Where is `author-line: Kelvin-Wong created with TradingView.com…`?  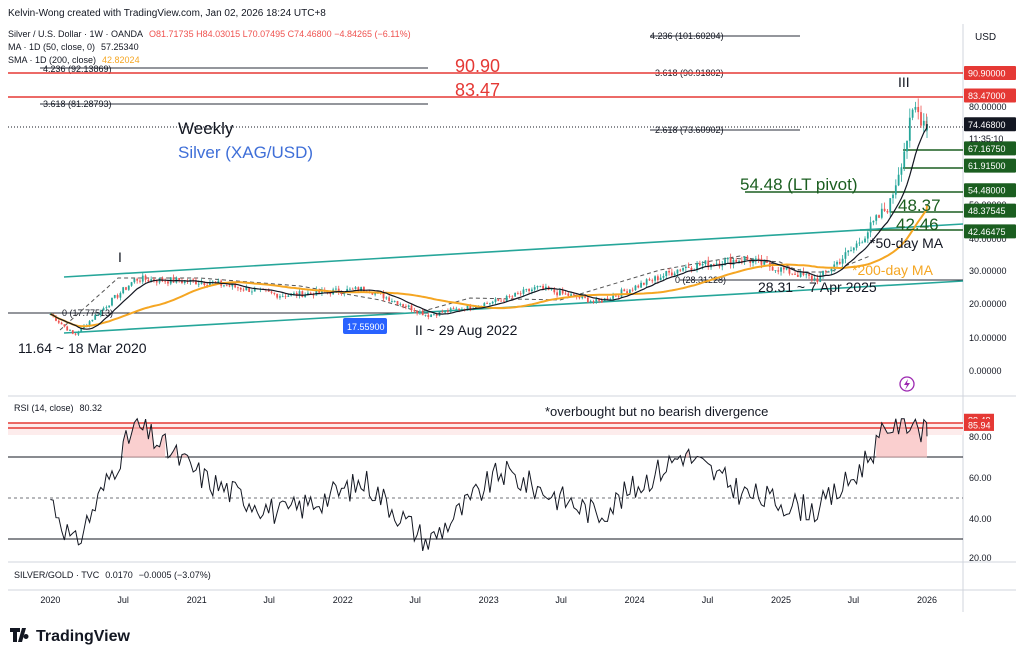
author-line: Kelvin-Wong created with TradingView.com… is located at coordinates (167, 13).